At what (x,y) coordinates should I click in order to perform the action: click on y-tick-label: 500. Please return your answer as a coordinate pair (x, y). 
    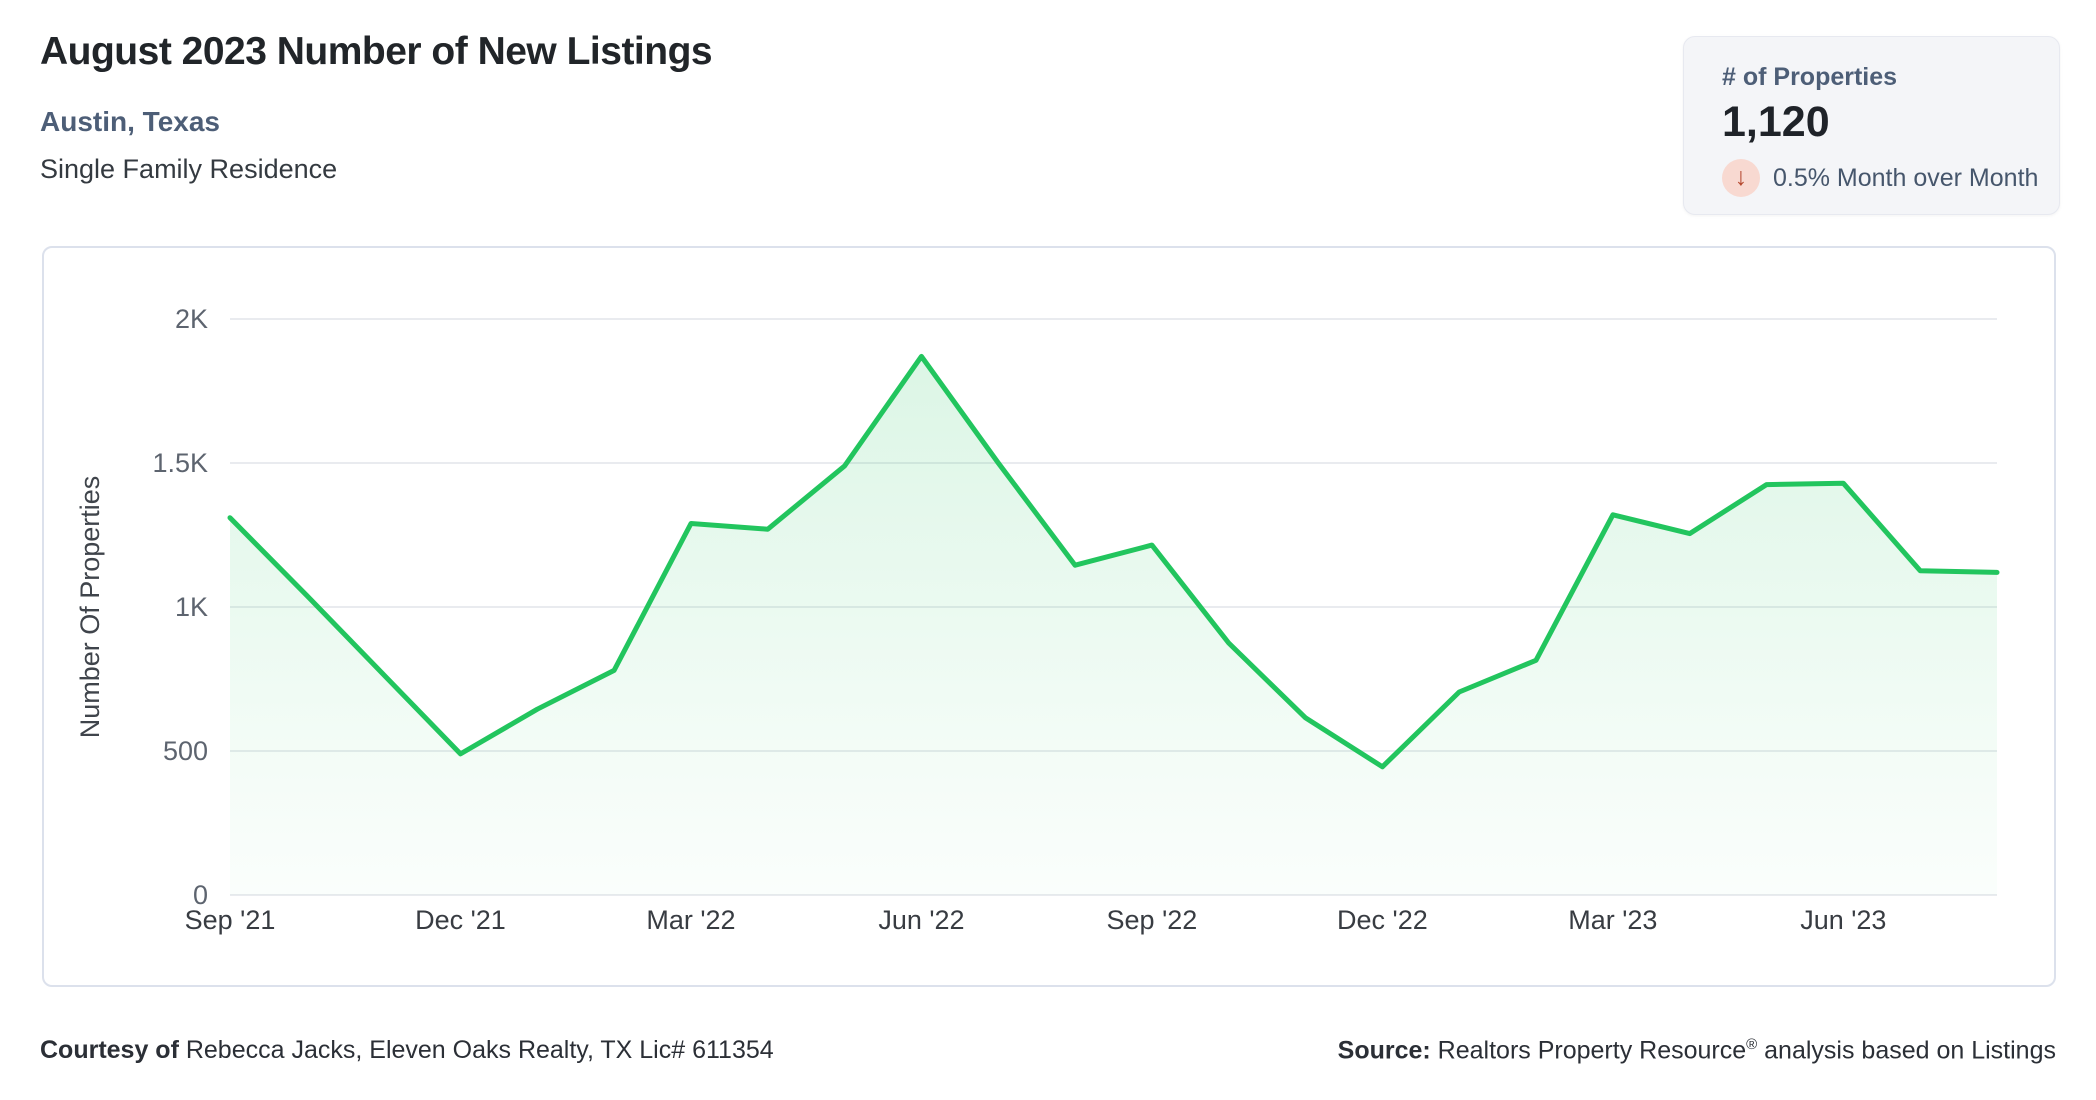
    Looking at the image, I should click on (185, 751).